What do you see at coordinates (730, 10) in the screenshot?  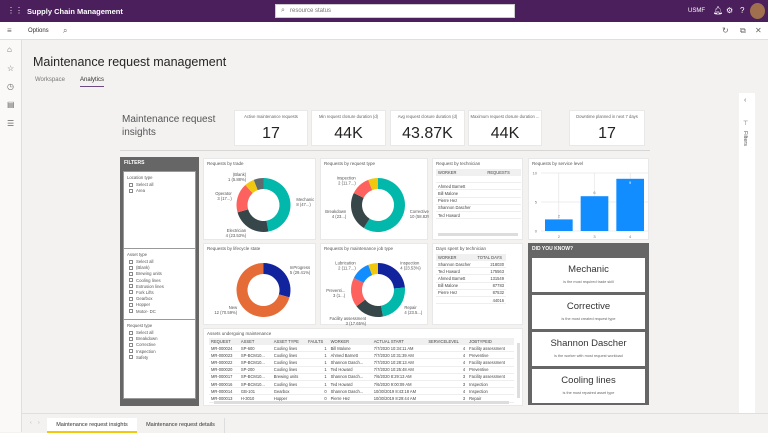 I see `gear-icon: ⚙` at bounding box center [730, 10].